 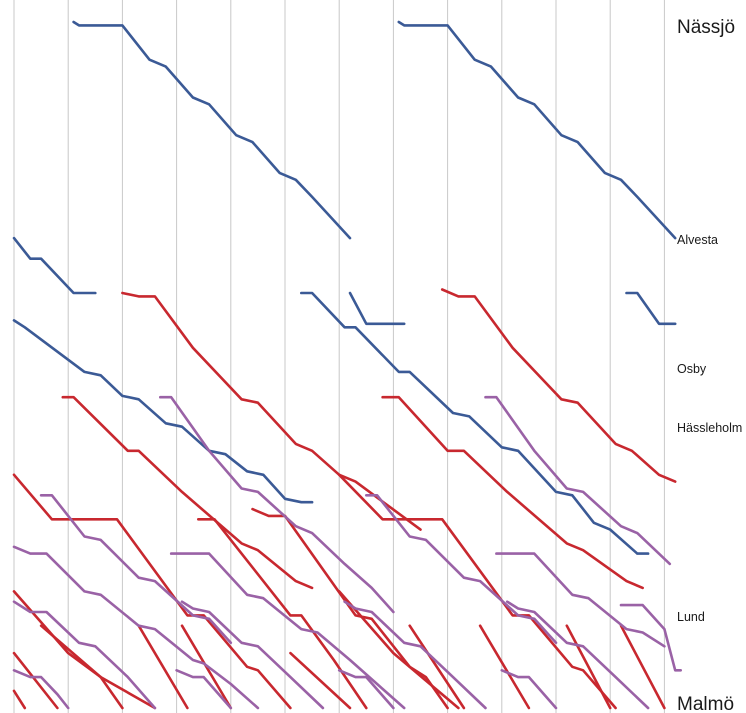 I want to click on station-labels: Nässjö Alvesta Osby Hässleholm Lund Malmö, so click(x=709, y=365).